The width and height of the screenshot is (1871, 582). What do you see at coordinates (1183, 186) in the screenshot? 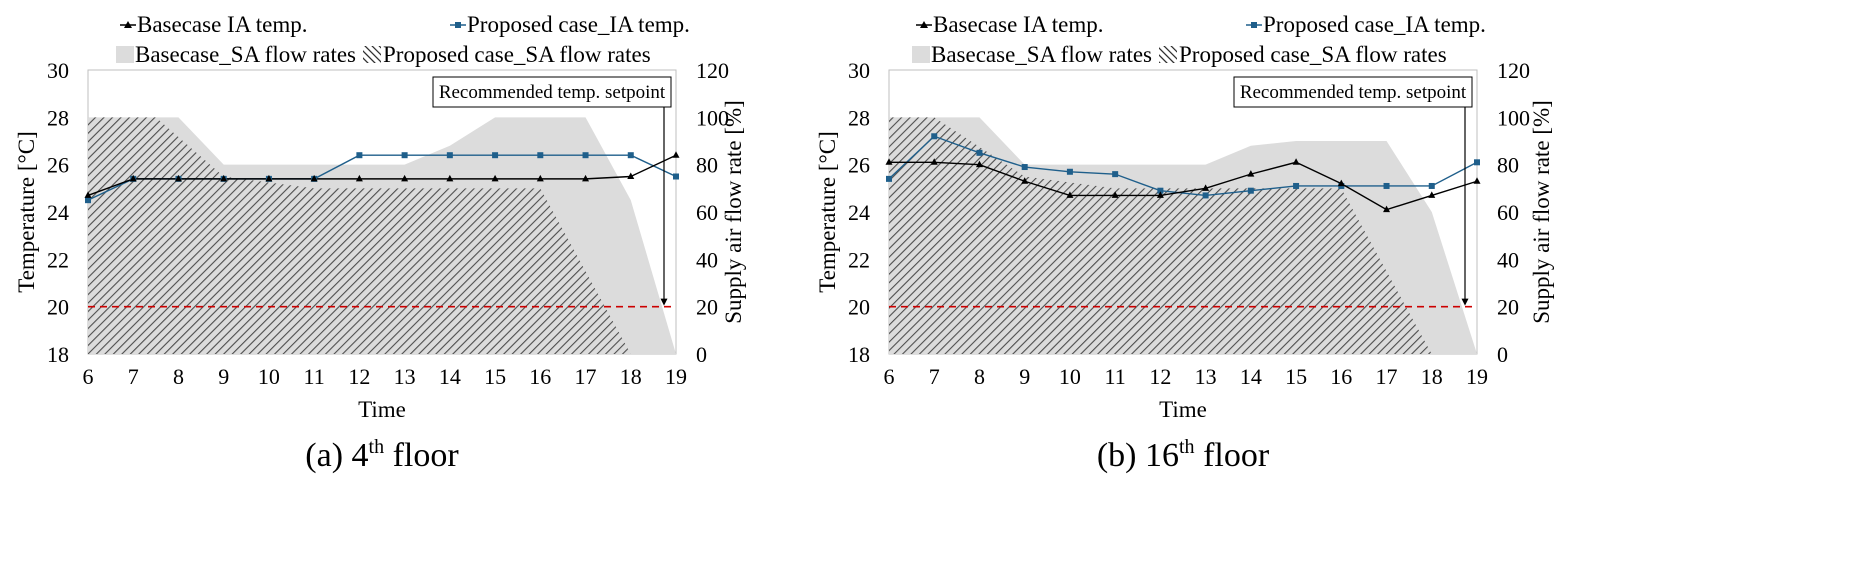
I see `series-base-temp-line` at bounding box center [1183, 186].